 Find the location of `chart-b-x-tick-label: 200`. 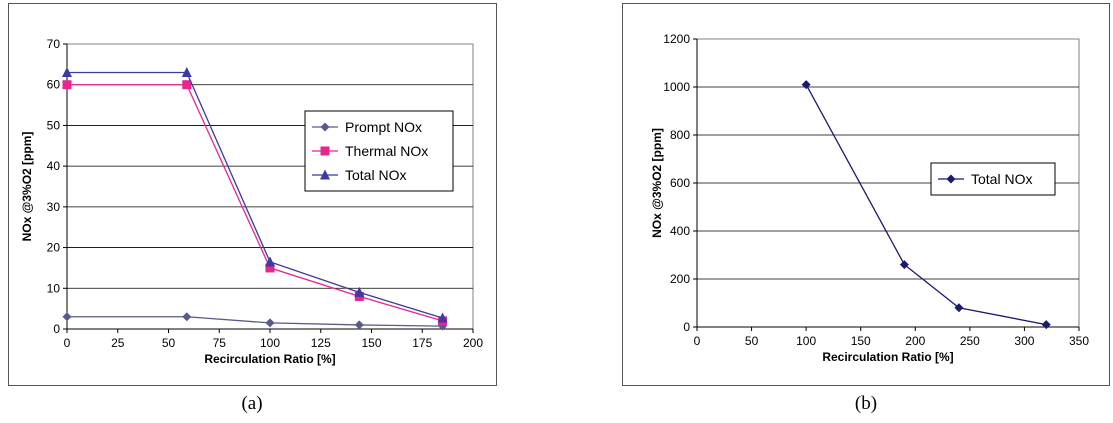

chart-b-x-tick-label: 200 is located at coordinates (915, 341).